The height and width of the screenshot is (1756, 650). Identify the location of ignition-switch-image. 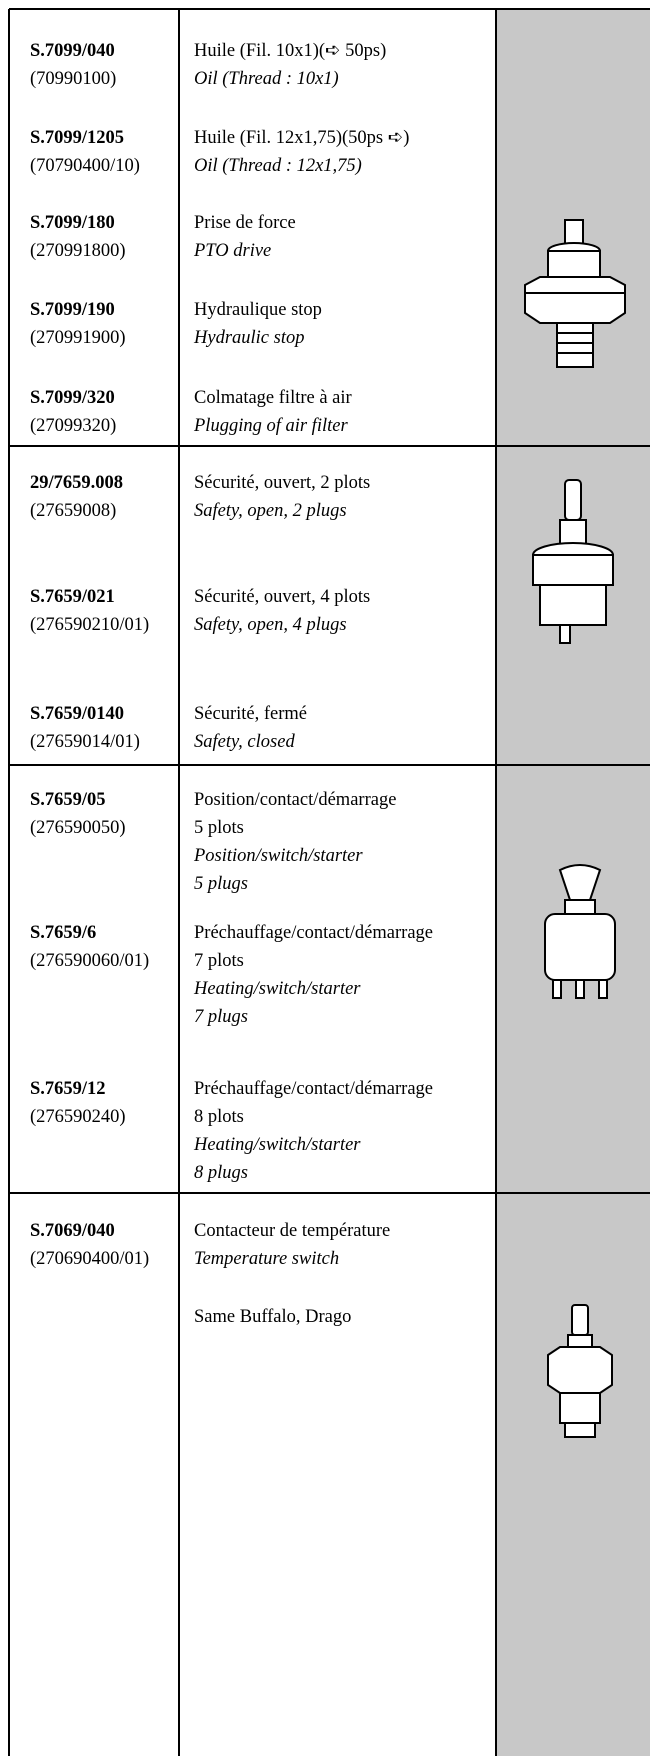
(580, 931).